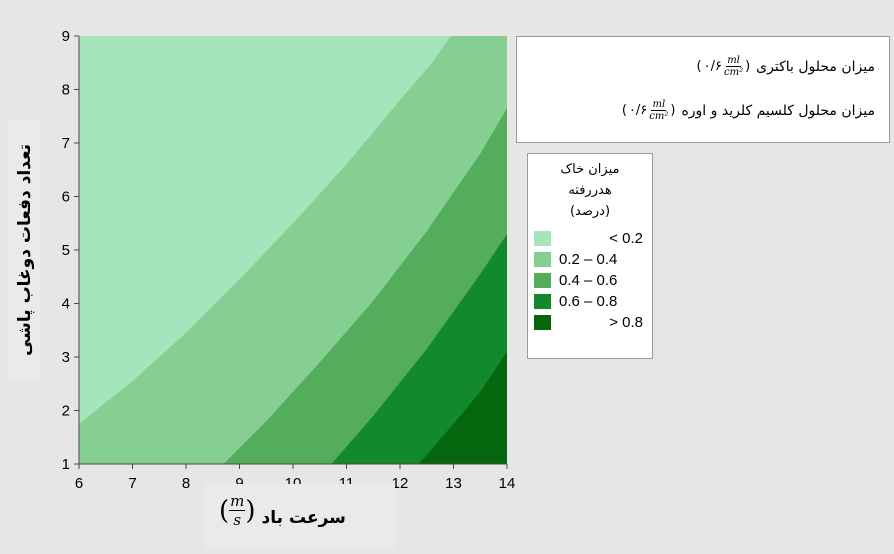 The image size is (894, 554). I want to click on legend-entry: < 0.2, so click(588, 238).